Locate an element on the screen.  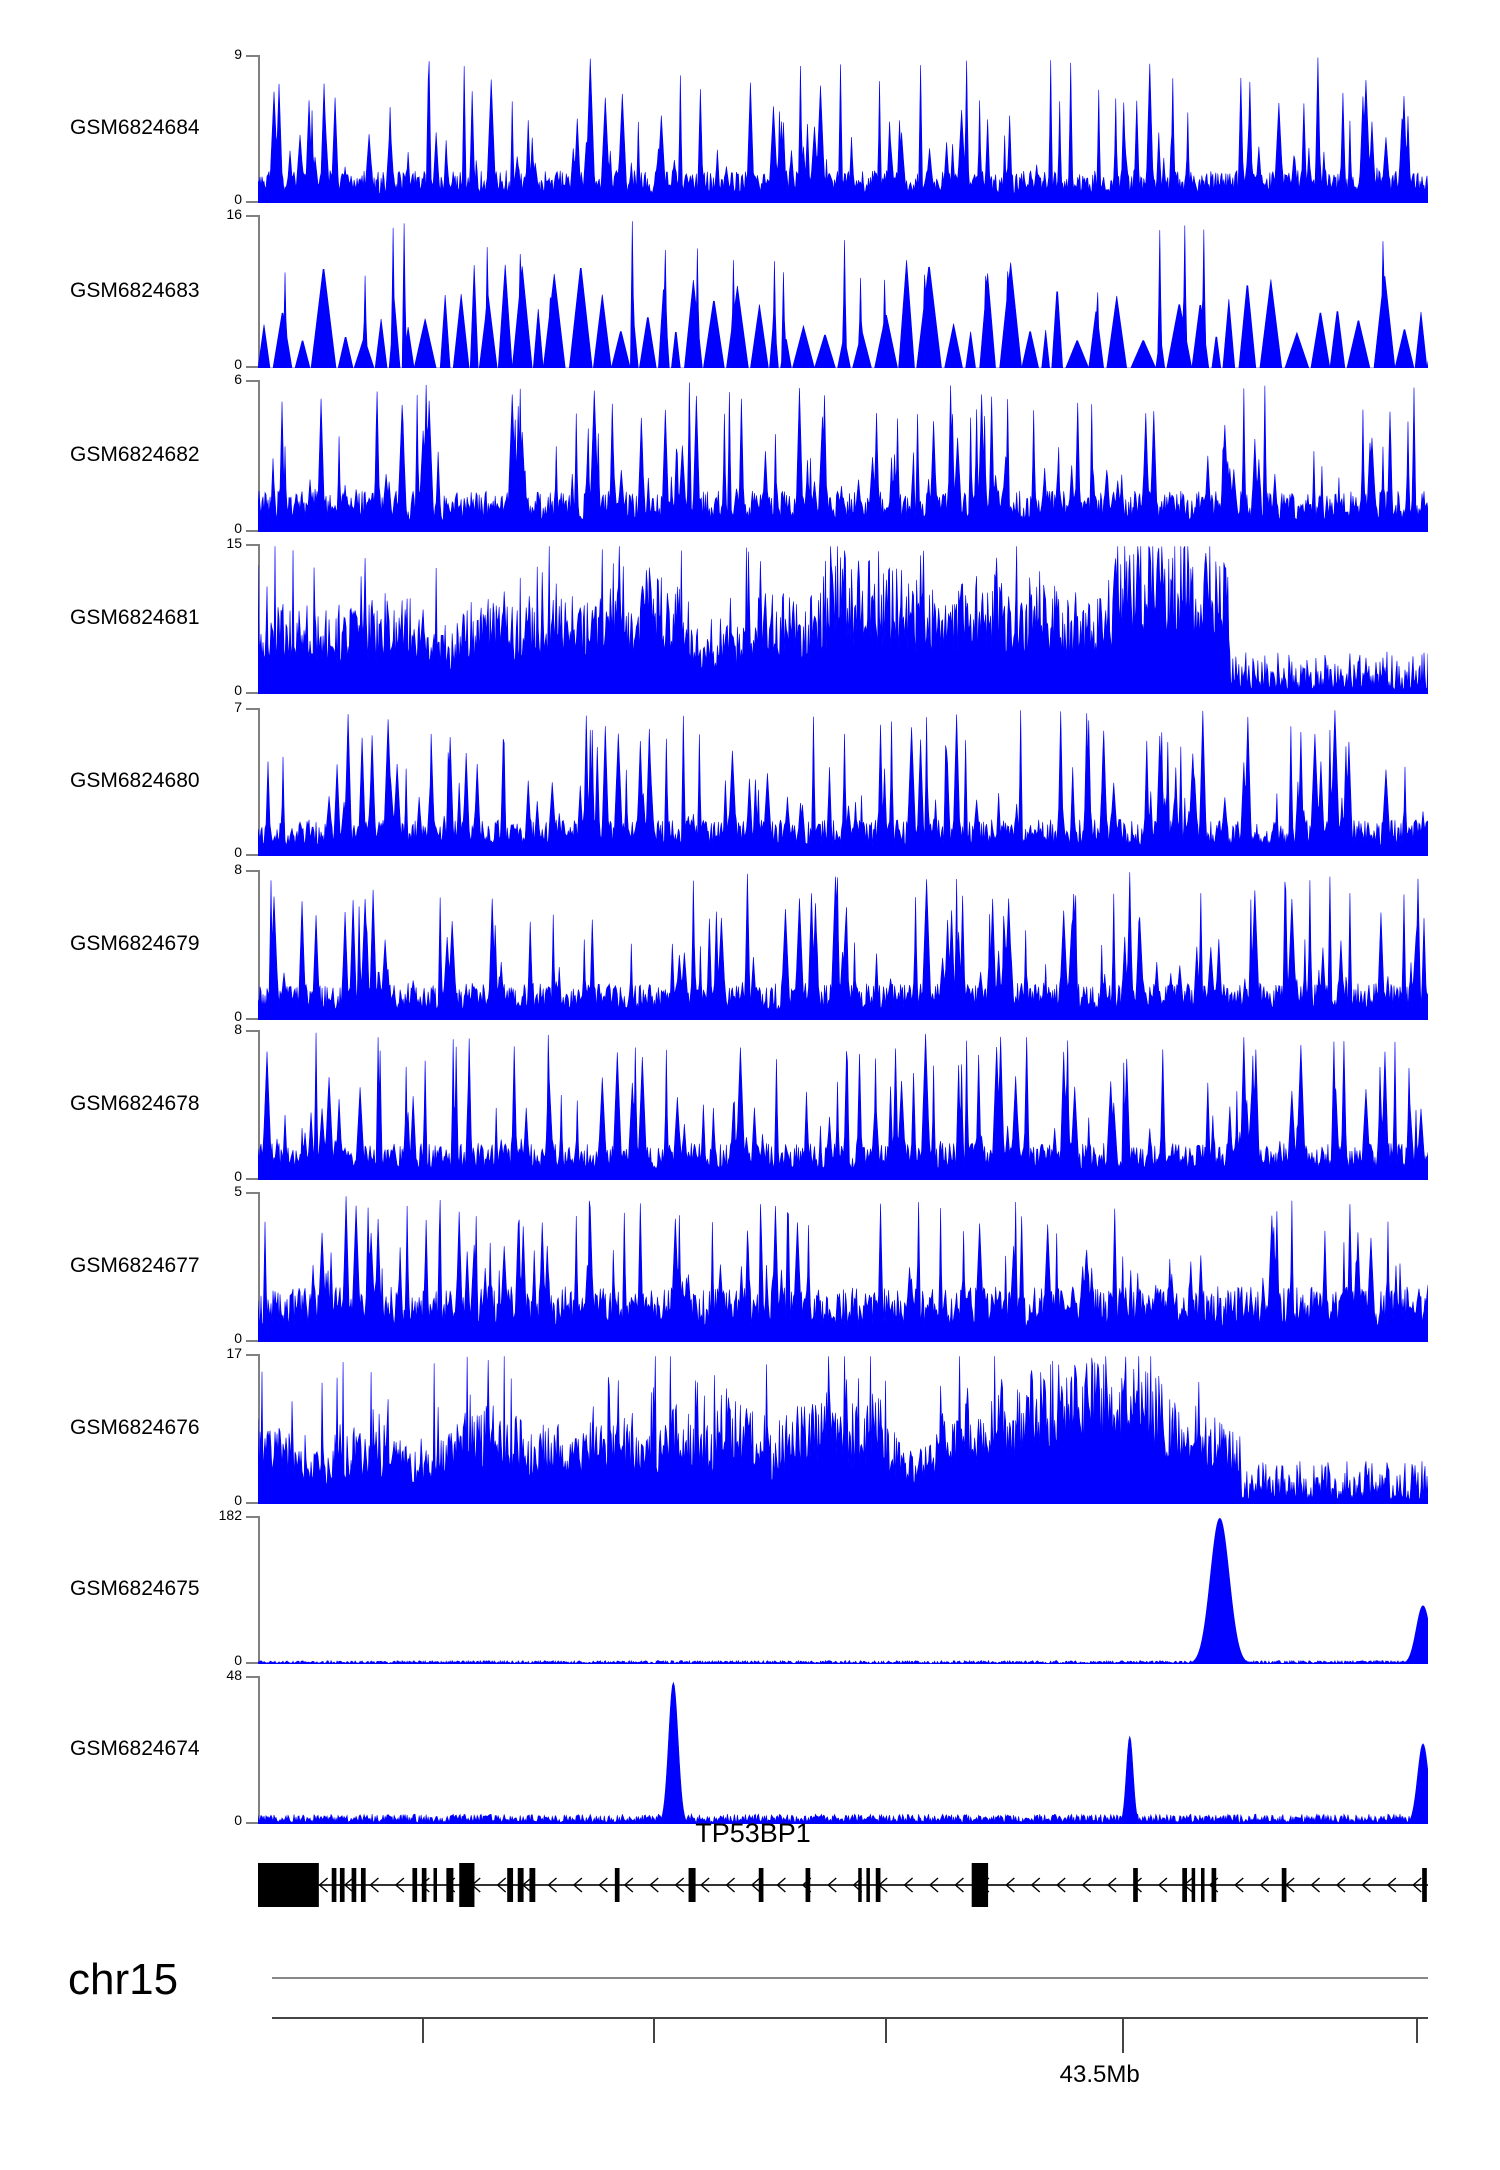
track-label-gsm6824681: GSM6824681 is located at coordinates (135, 617).